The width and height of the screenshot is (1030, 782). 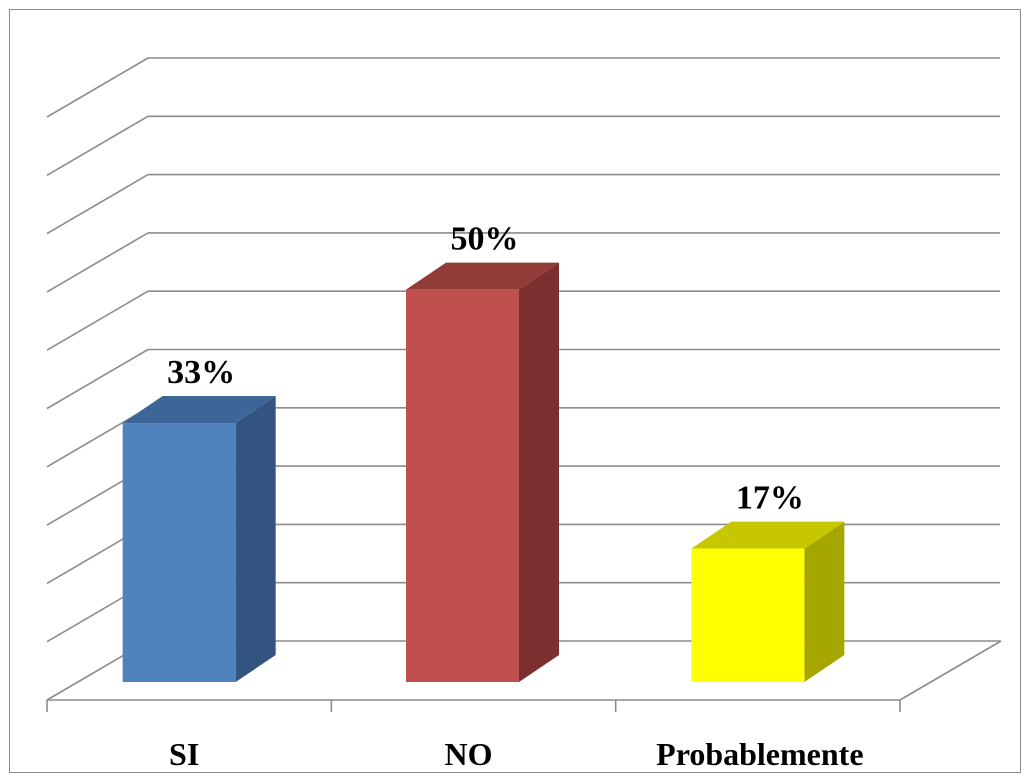 I want to click on x-axis, so click(x=524, y=676).